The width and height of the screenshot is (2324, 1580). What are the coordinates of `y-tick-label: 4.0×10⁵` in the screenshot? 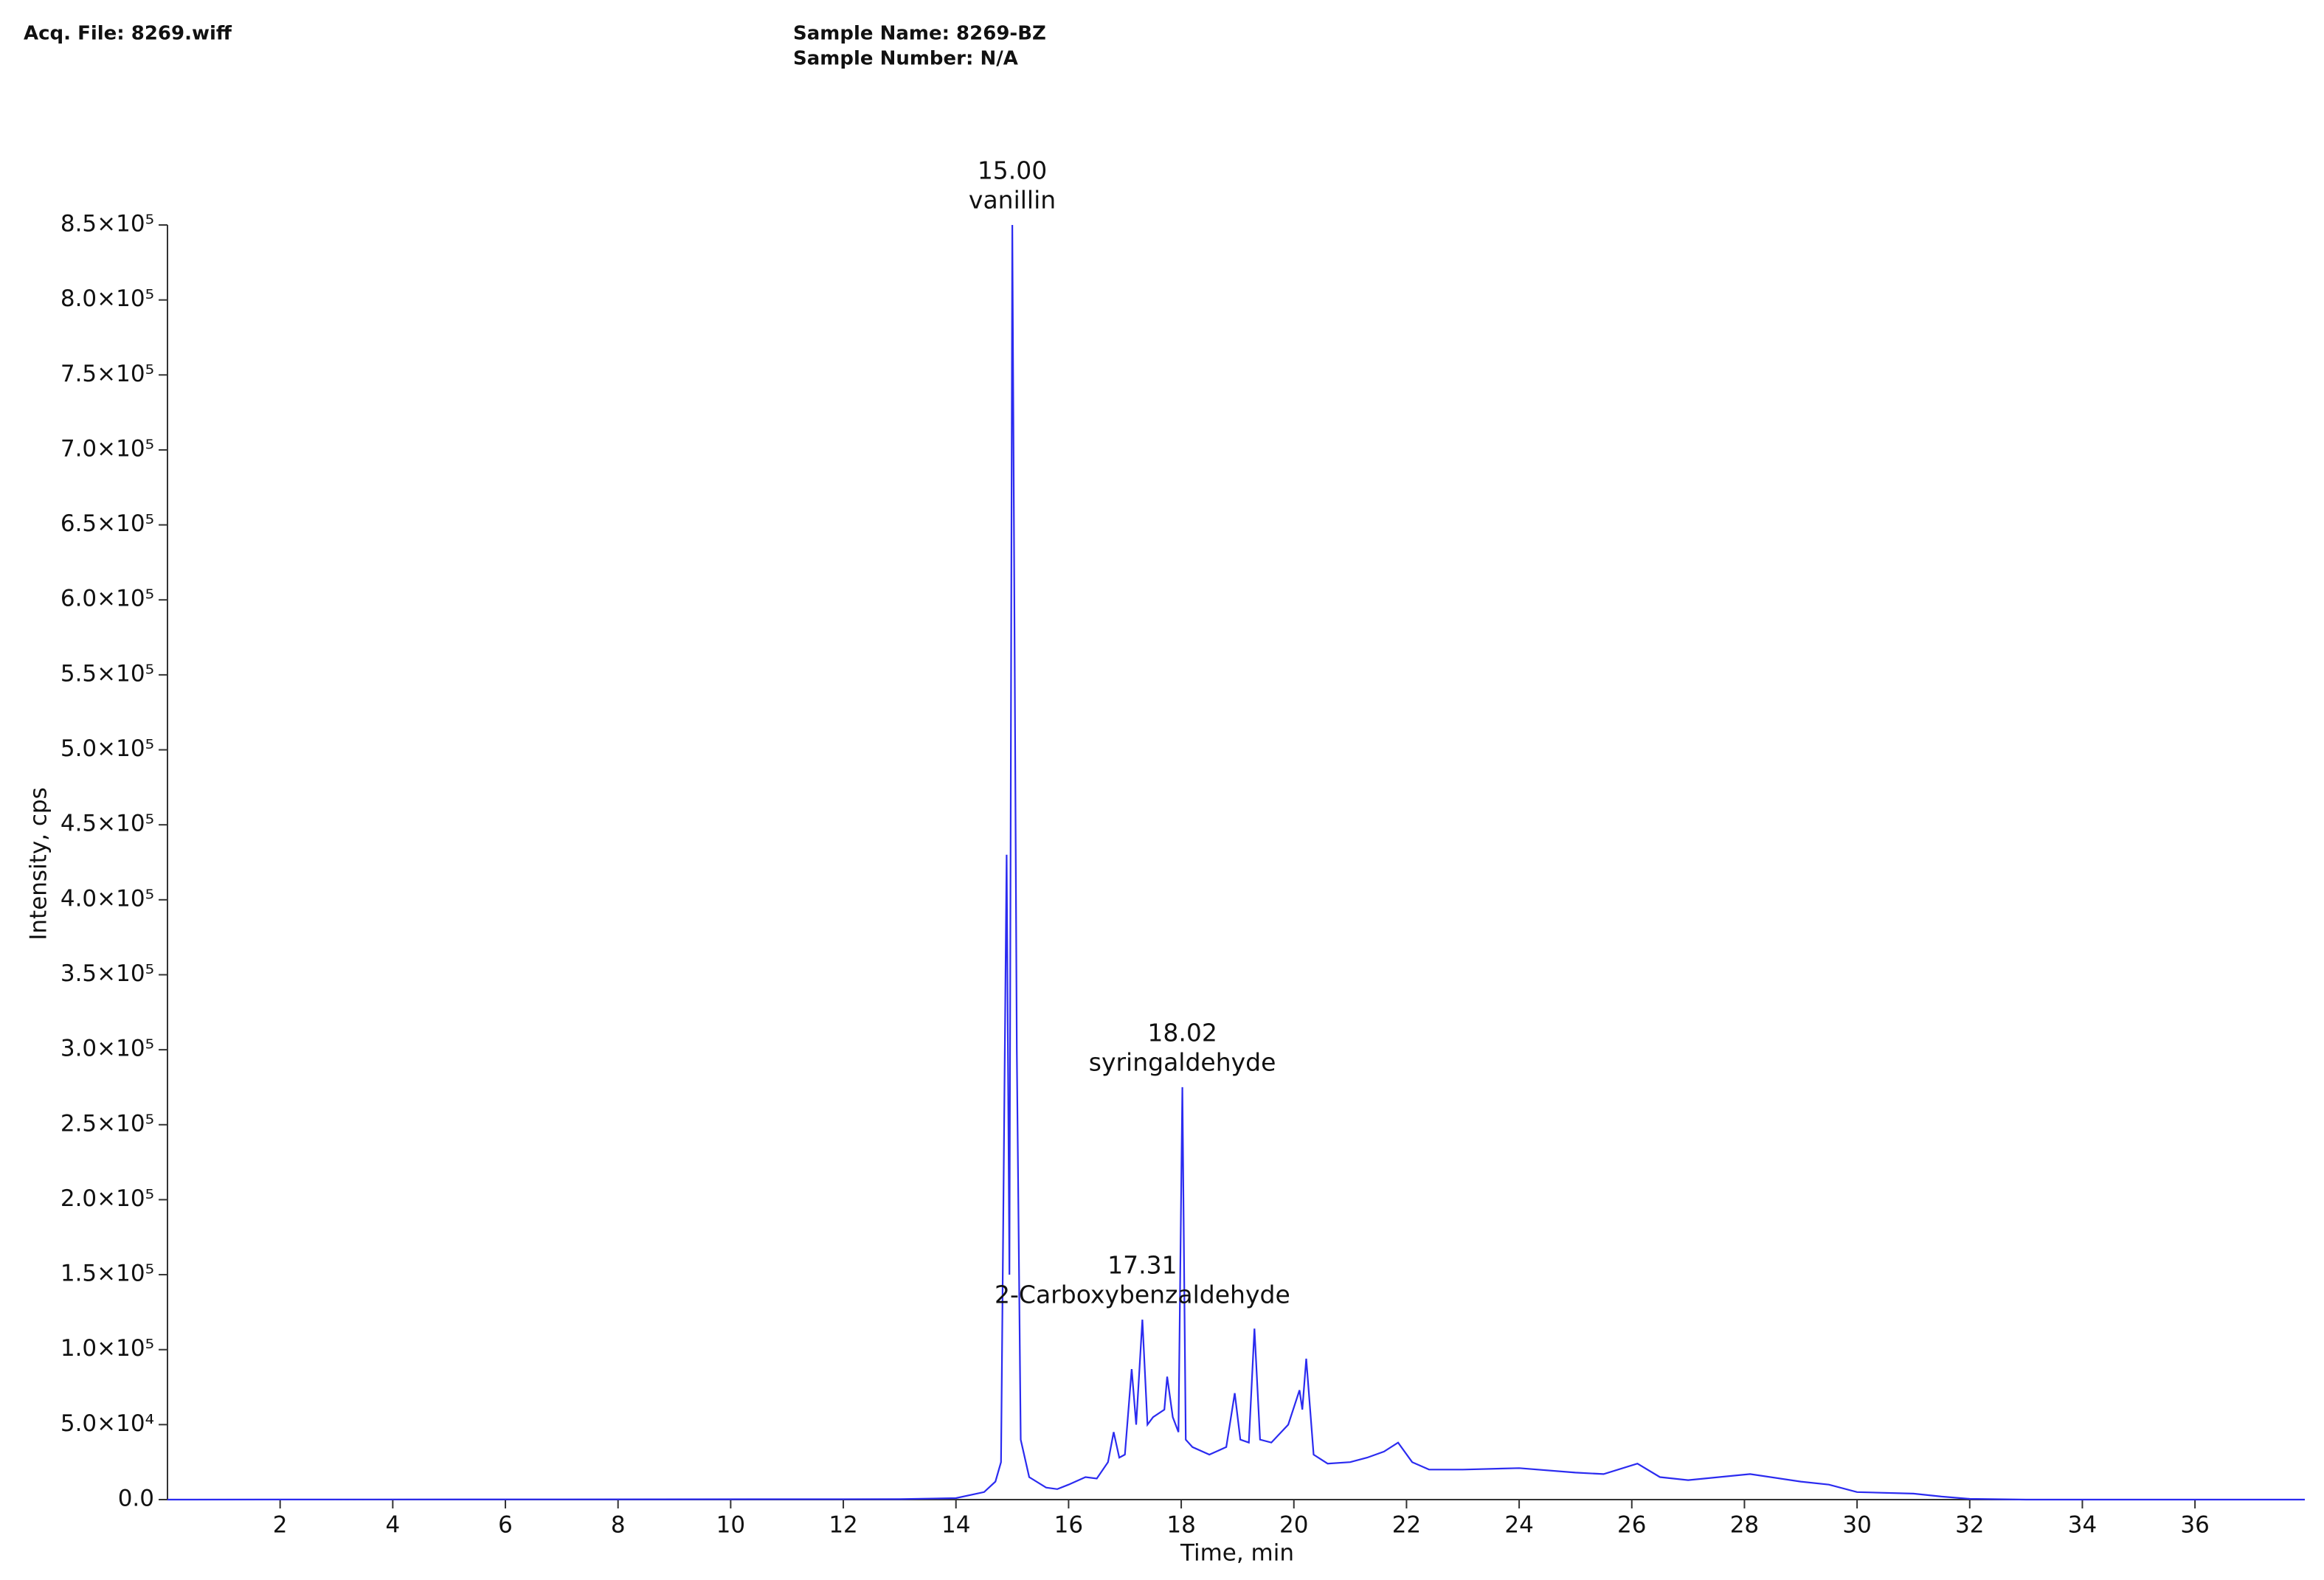 It's located at (107, 898).